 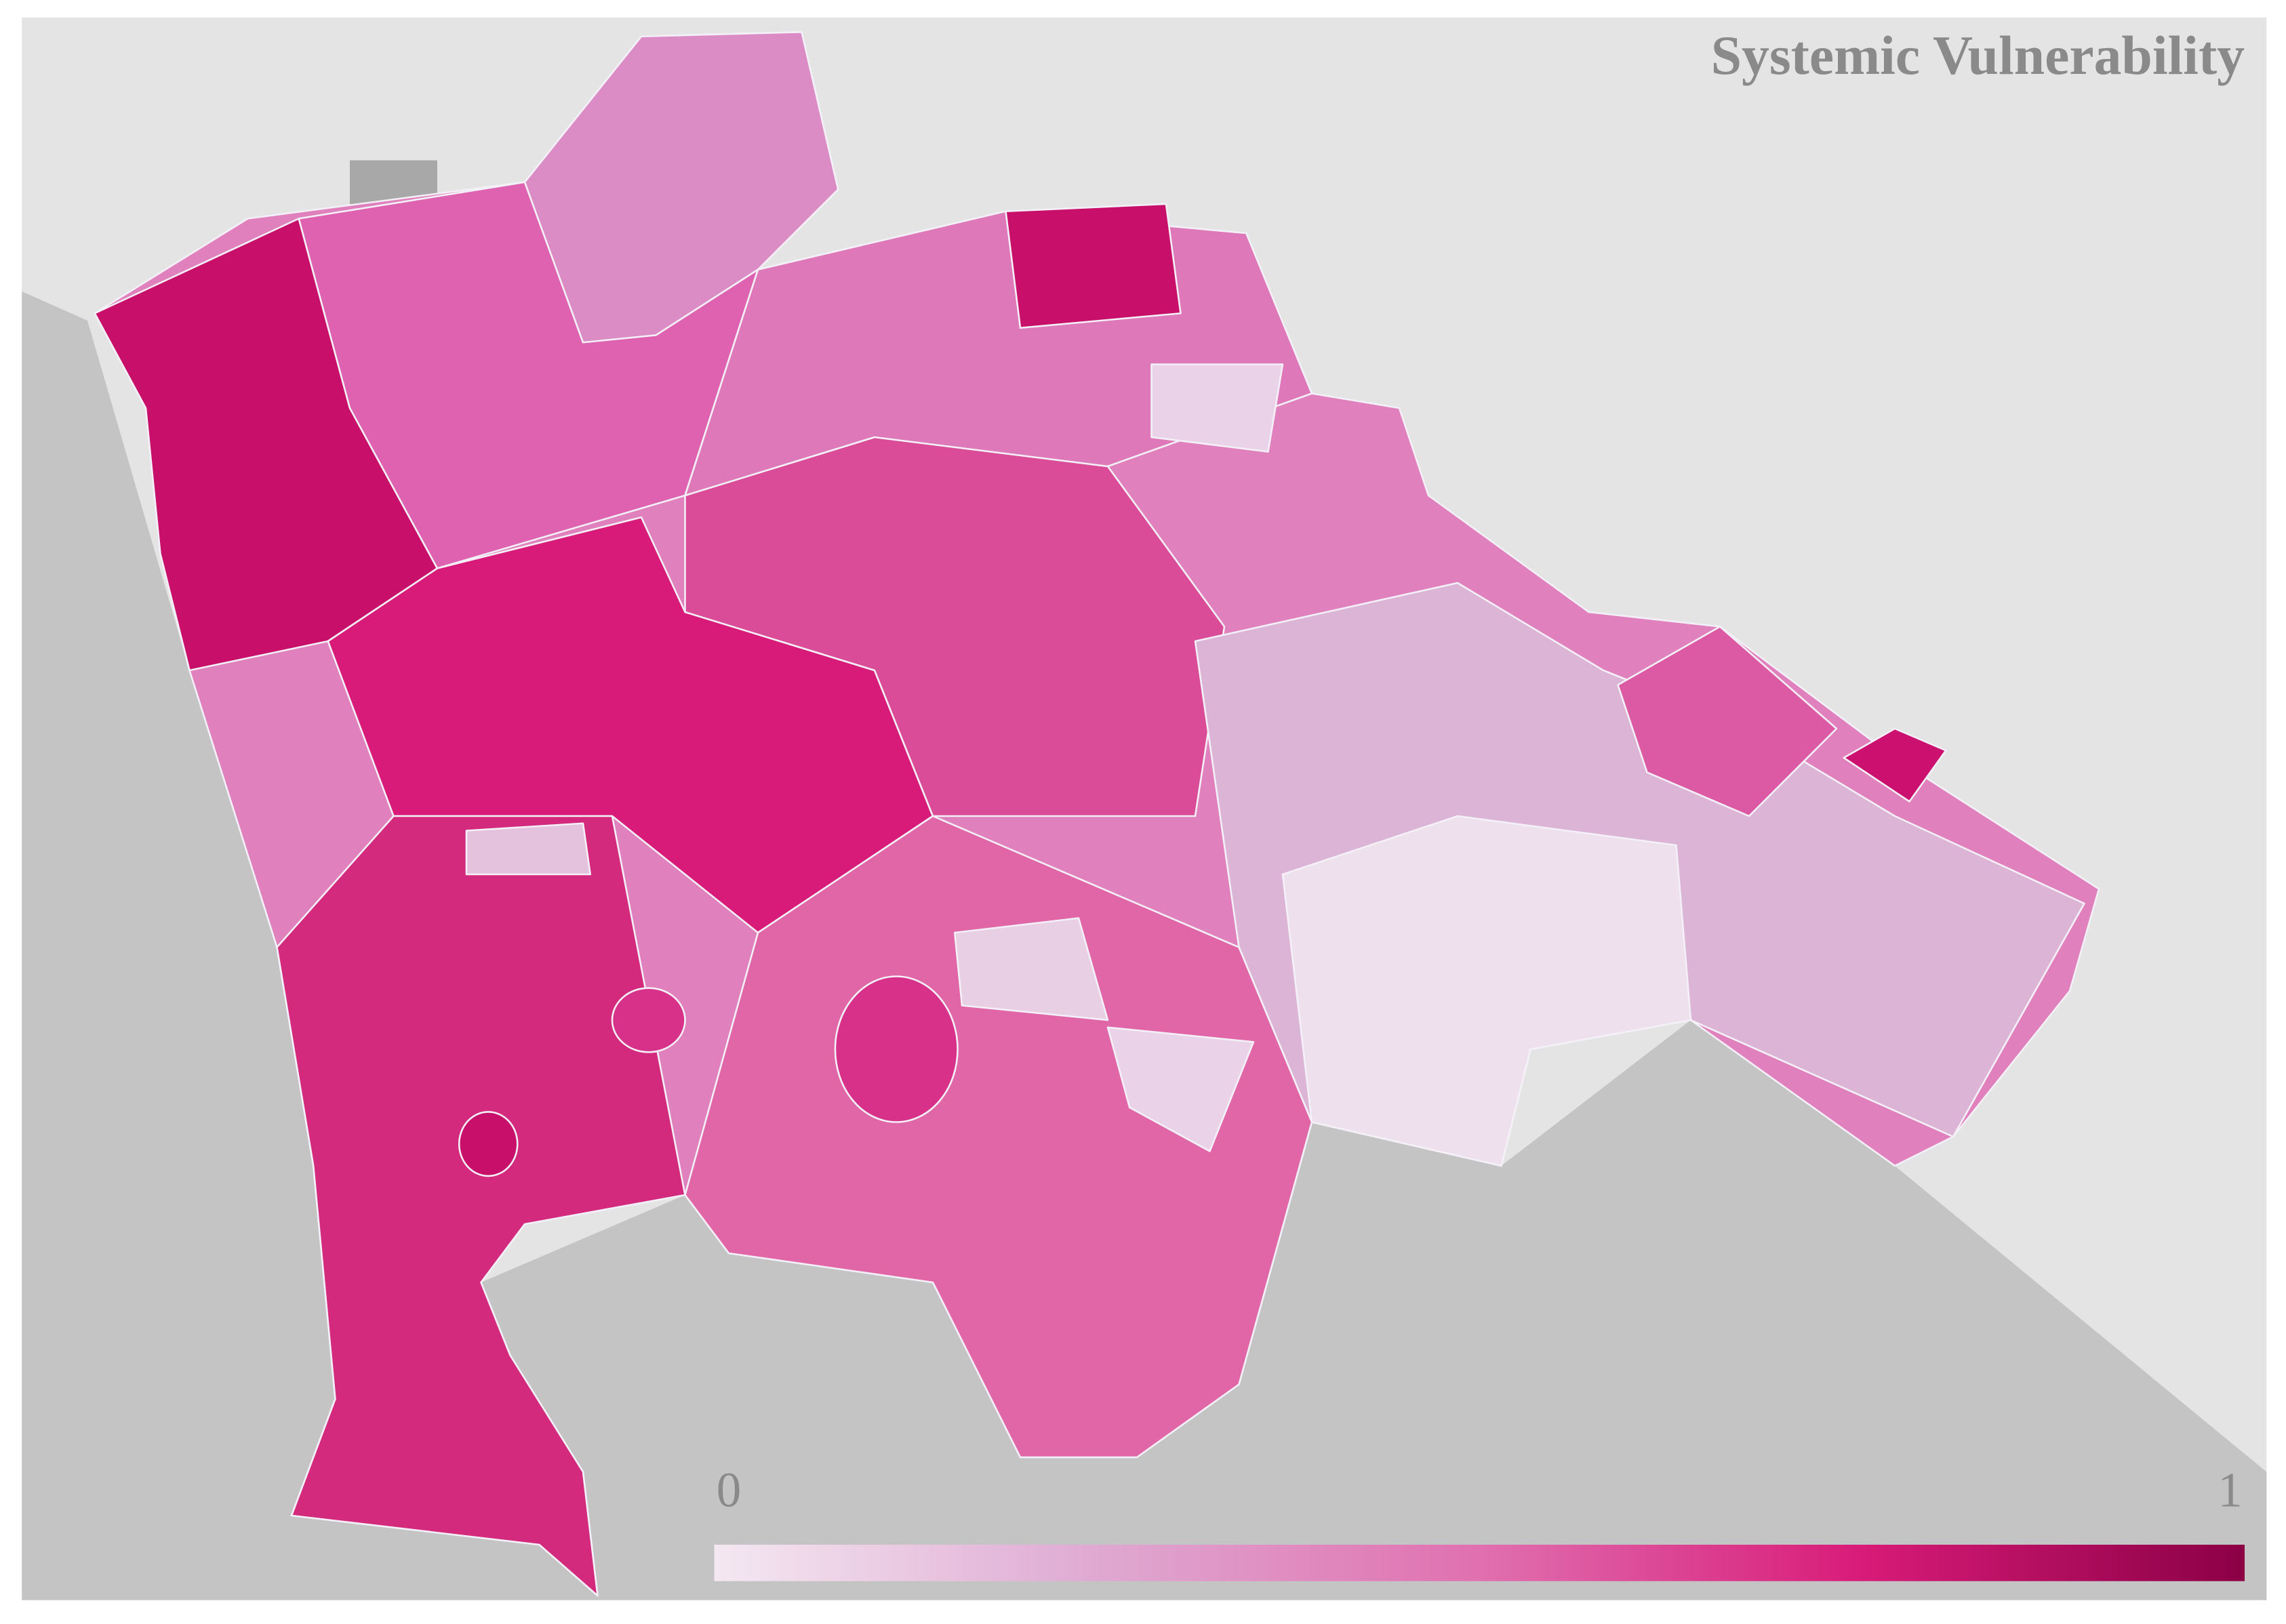 What do you see at coordinates (1978, 55) in the screenshot?
I see `map-title: Systemic Vulnerability` at bounding box center [1978, 55].